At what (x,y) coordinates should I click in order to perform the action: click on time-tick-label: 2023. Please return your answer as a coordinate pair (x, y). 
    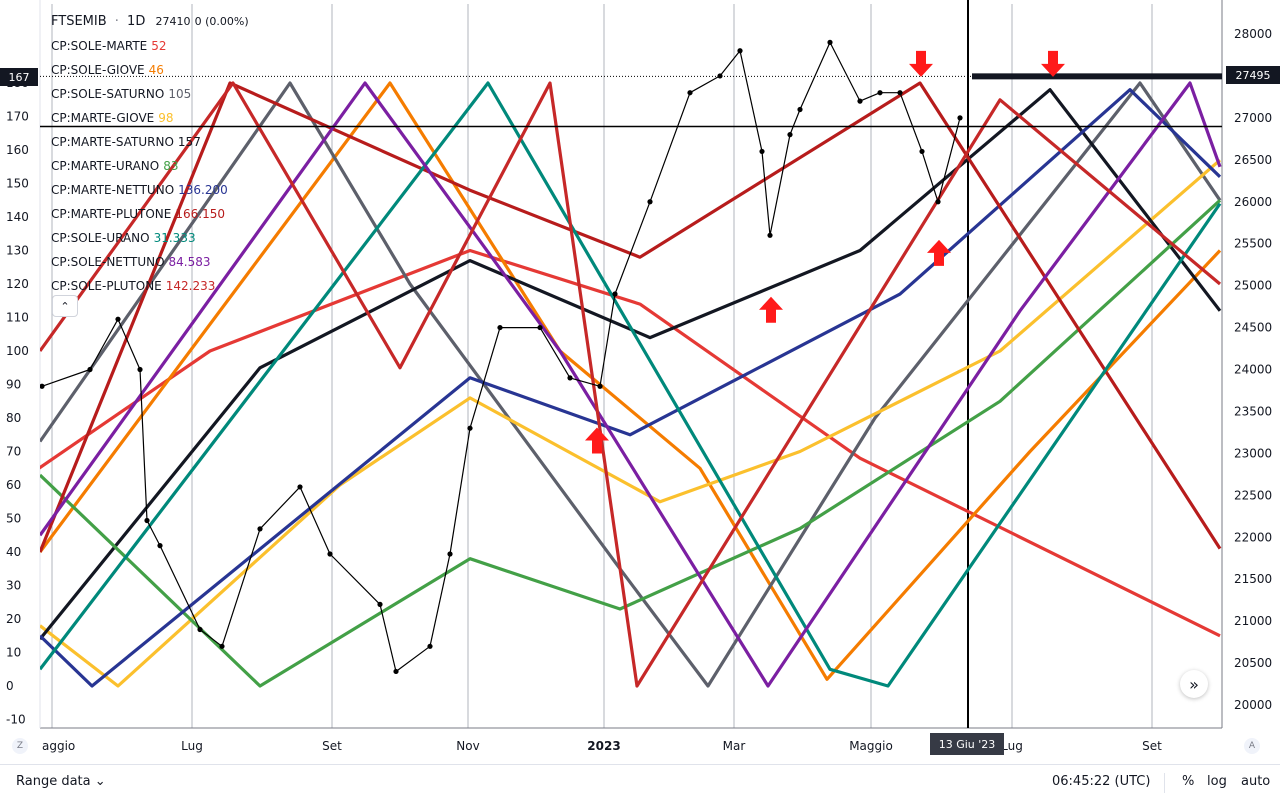
    Looking at the image, I should click on (603, 746).